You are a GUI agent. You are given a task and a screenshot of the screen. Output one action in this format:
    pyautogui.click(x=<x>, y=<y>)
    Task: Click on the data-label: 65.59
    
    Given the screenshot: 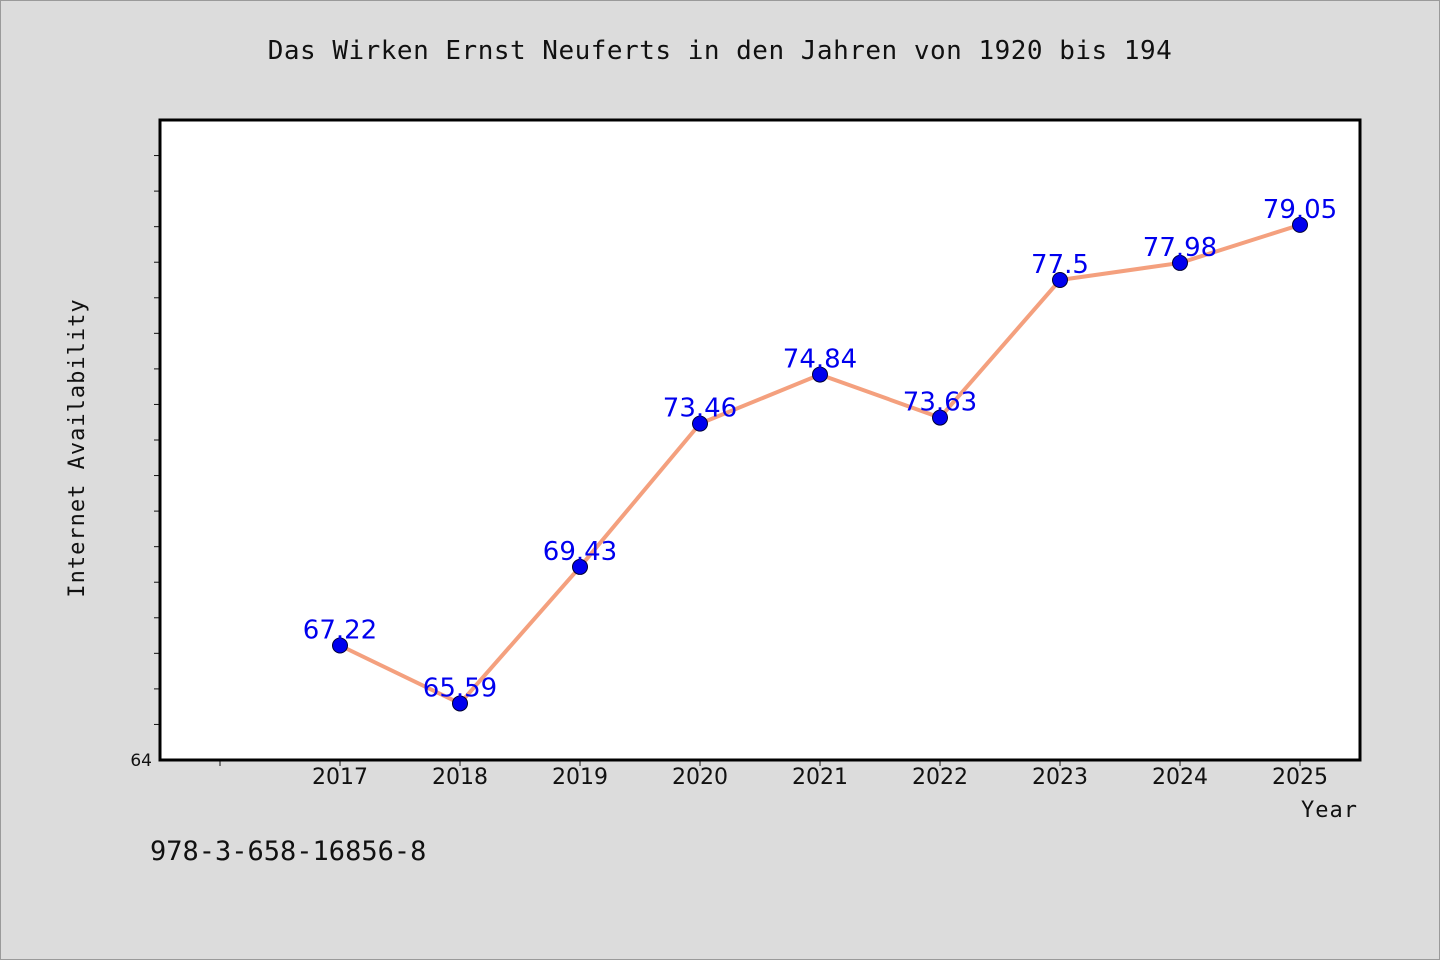 What is the action you would take?
    pyautogui.click(x=460, y=688)
    